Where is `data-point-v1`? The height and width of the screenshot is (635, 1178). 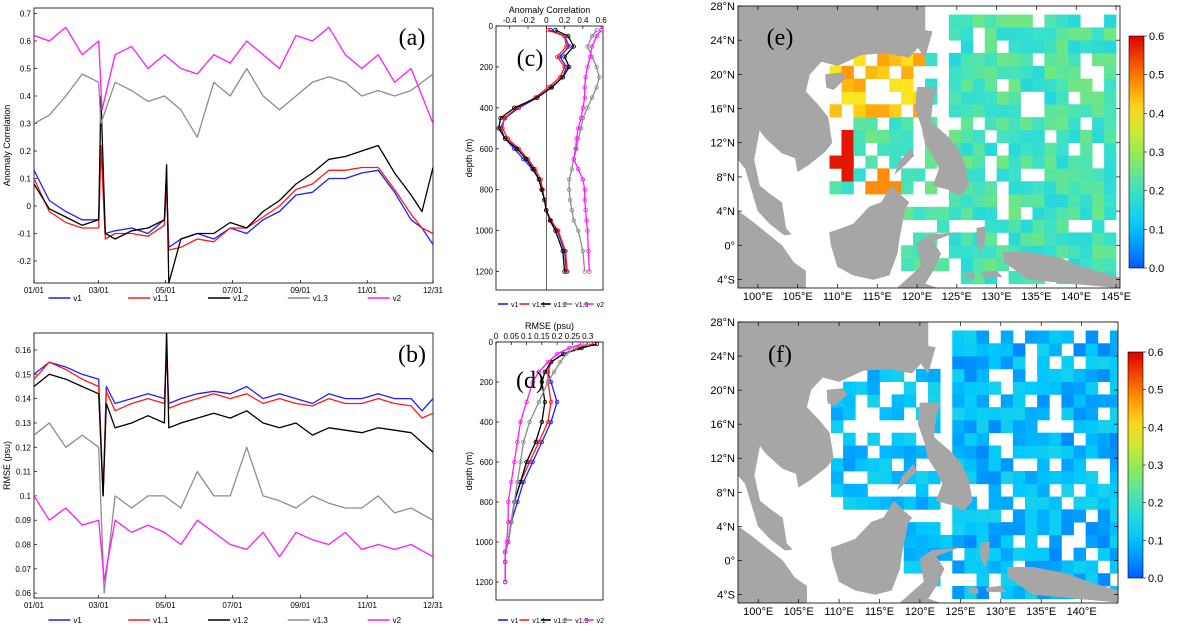
data-point-v1 is located at coordinates (569, 46).